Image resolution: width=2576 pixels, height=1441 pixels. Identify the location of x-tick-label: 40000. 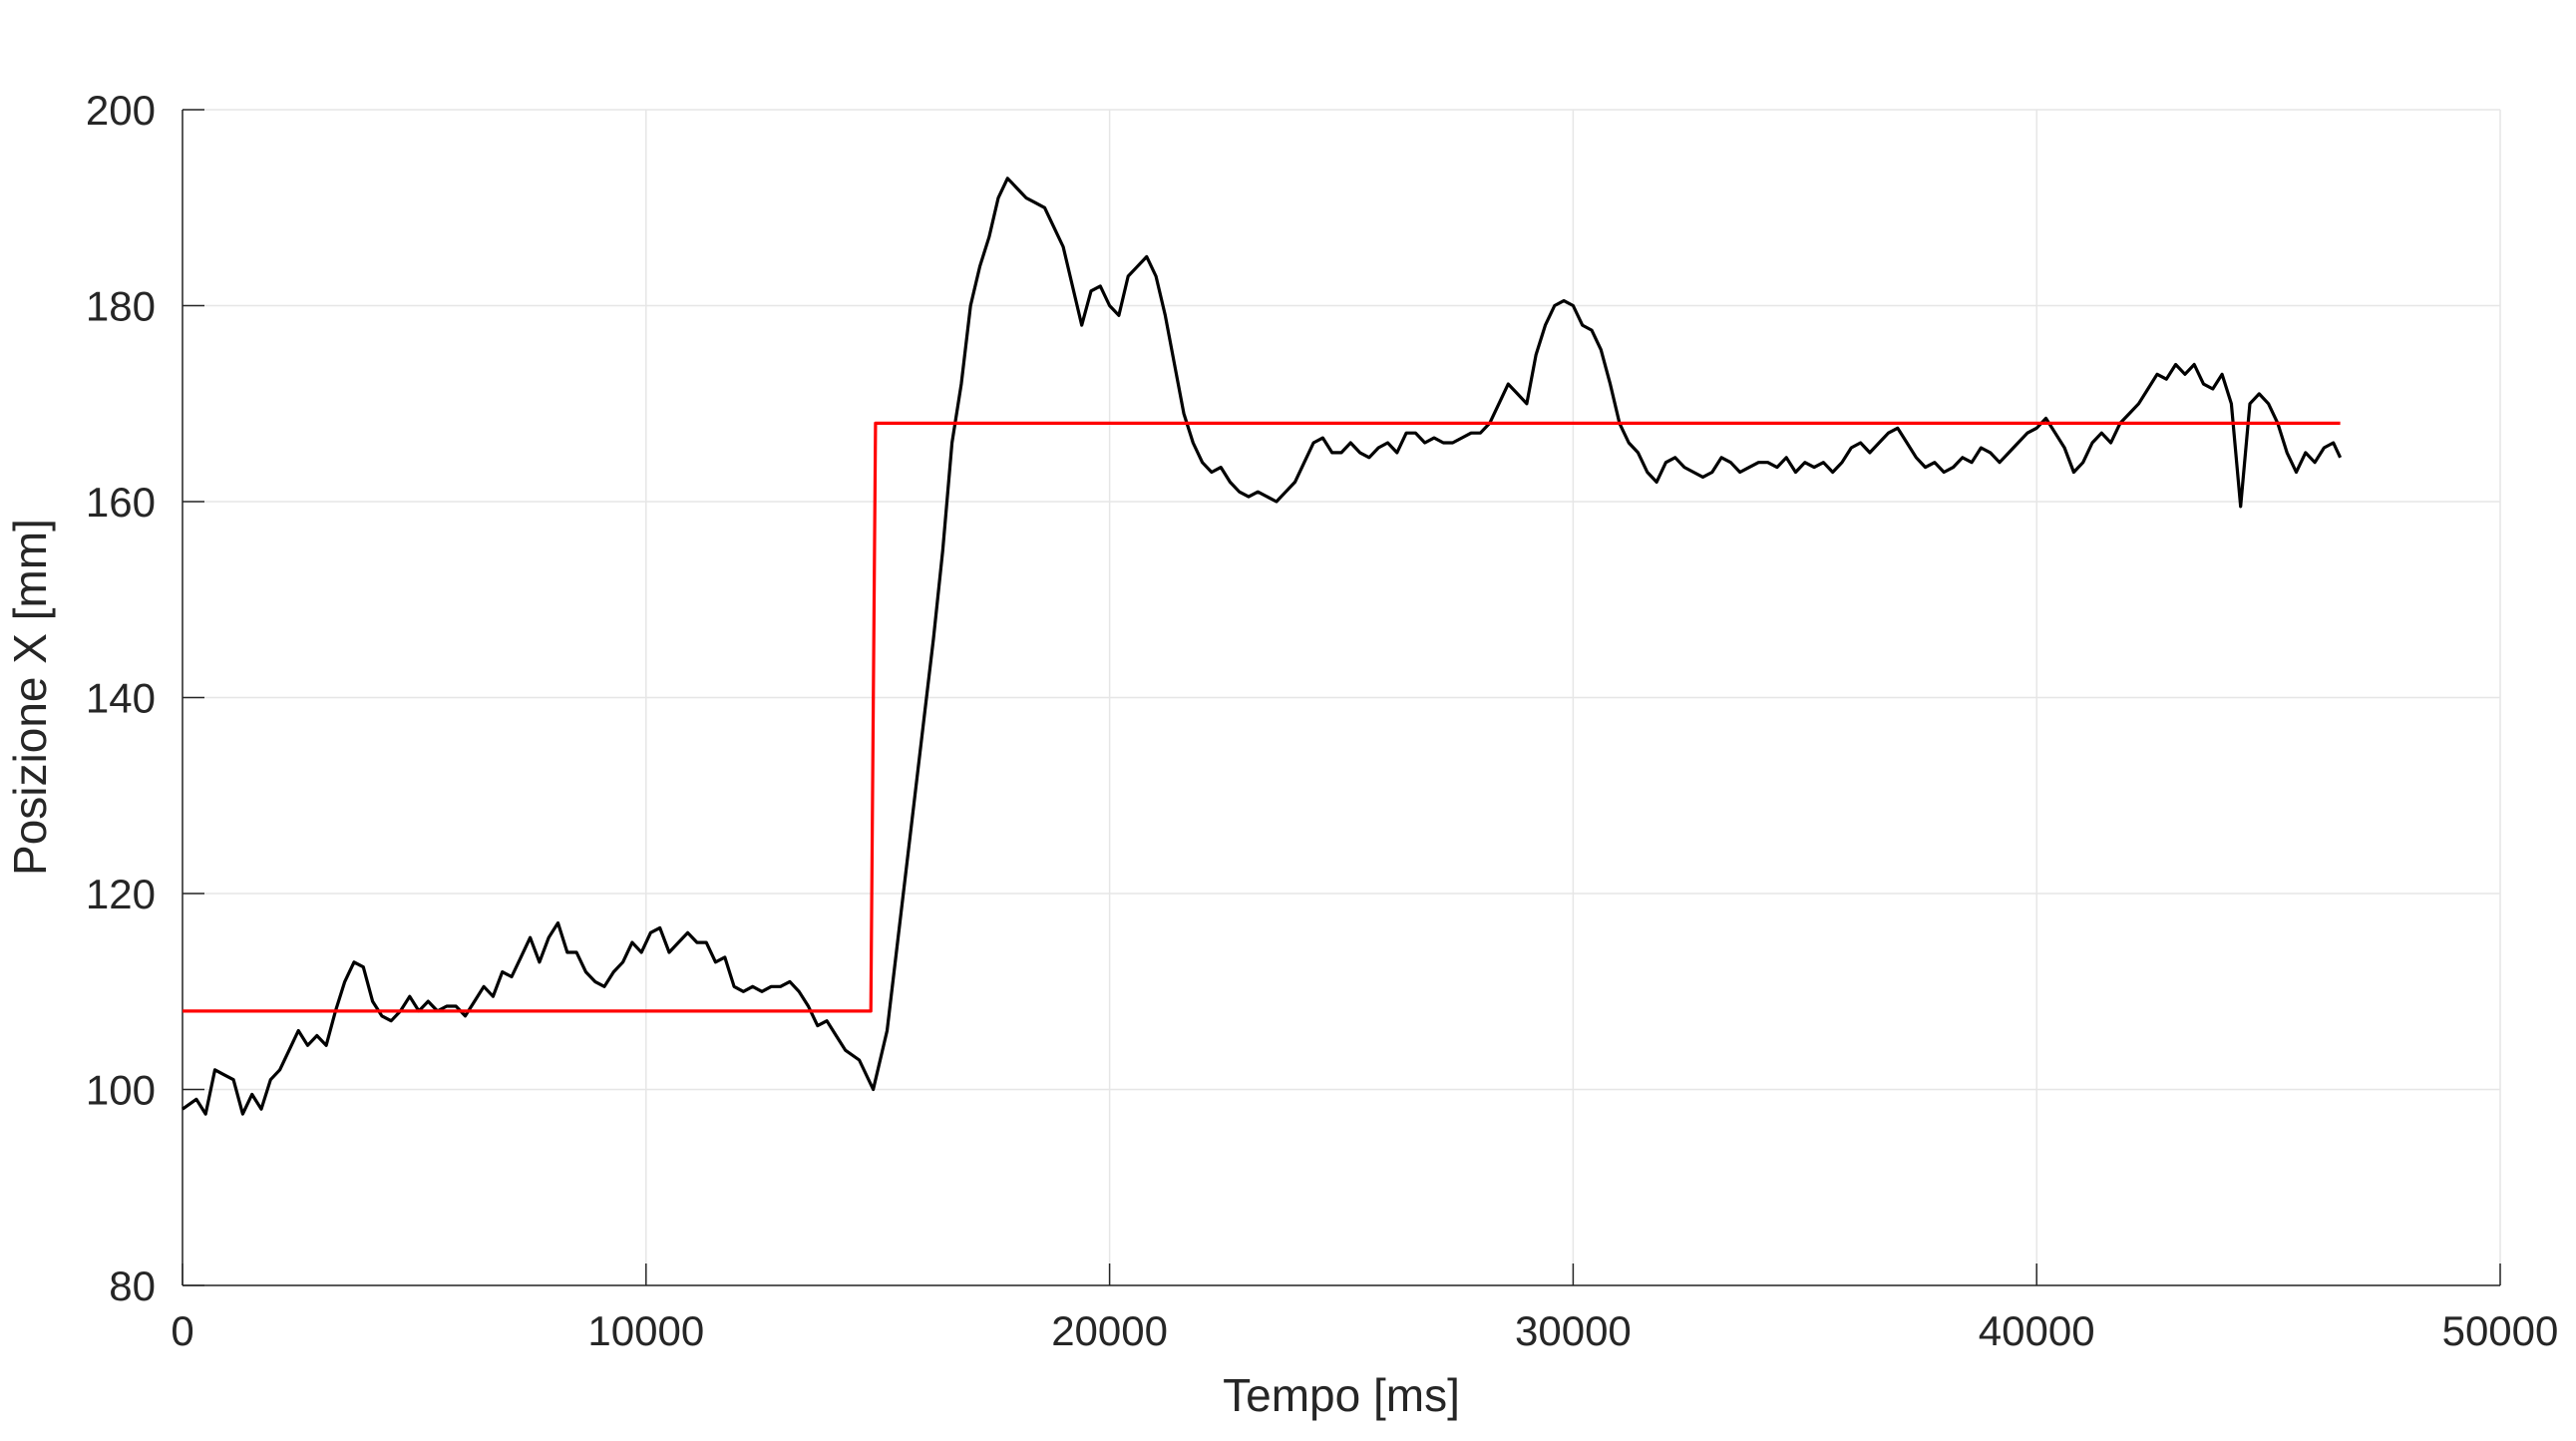
(2037, 1330).